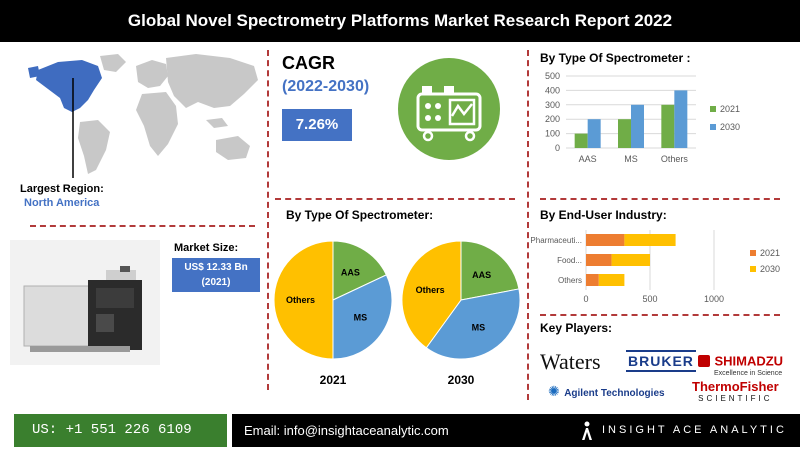  What do you see at coordinates (588, 159) in the screenshot?
I see `bar-x-tick-label: AAS` at bounding box center [588, 159].